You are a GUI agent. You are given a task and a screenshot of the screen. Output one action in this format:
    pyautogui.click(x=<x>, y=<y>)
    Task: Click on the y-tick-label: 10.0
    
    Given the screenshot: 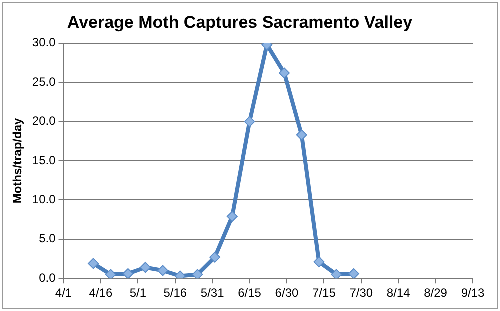 What is the action you would take?
    pyautogui.click(x=44, y=199)
    